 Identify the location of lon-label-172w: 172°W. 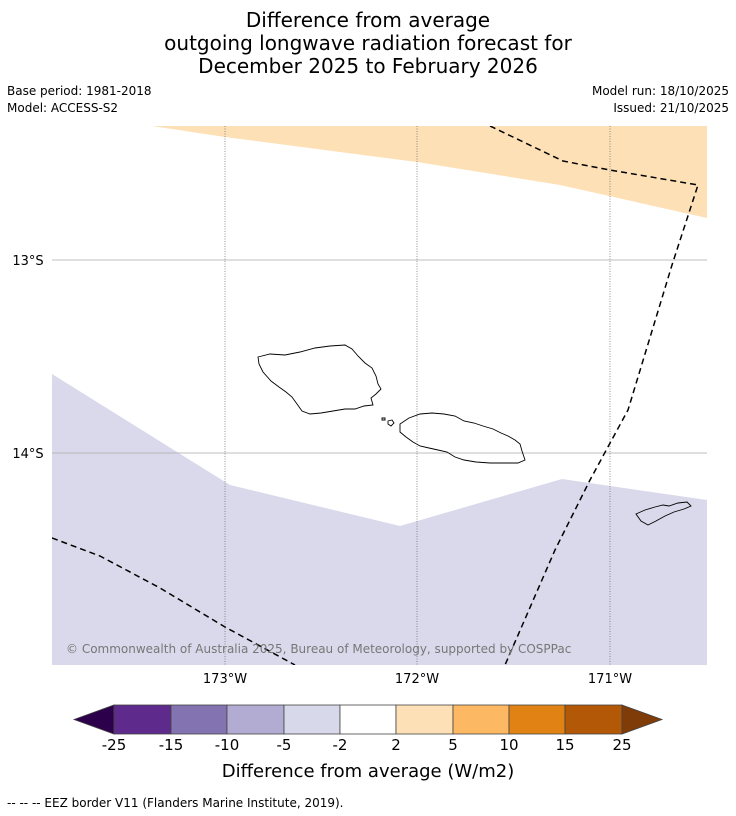
(417, 679).